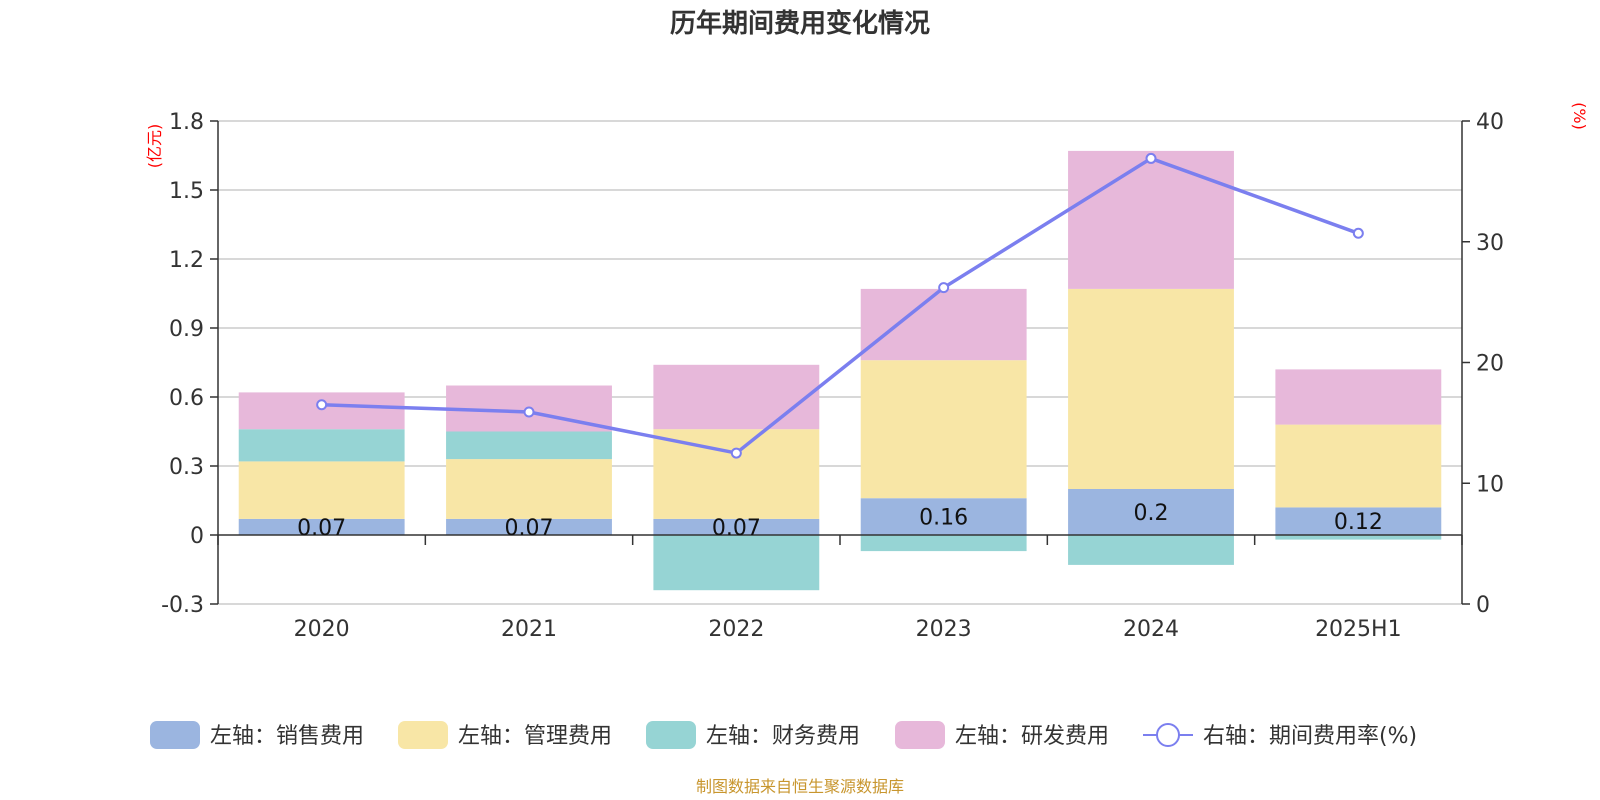 This screenshot has height=800, width=1600. Describe the element at coordinates (1490, 122) in the screenshot. I see `right-axis-tick-label: 40` at that location.